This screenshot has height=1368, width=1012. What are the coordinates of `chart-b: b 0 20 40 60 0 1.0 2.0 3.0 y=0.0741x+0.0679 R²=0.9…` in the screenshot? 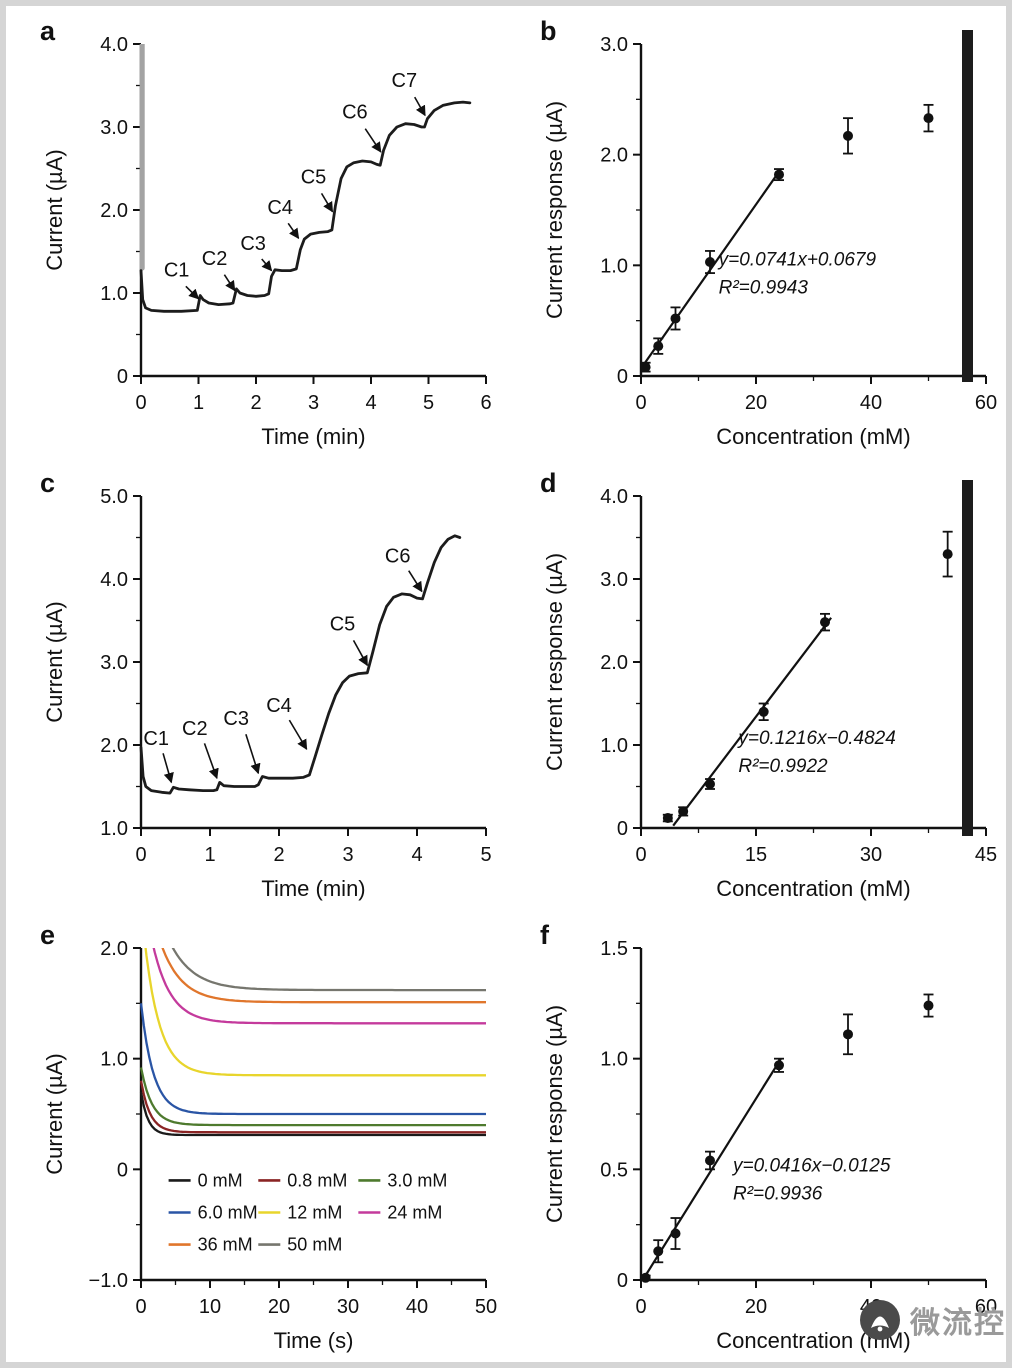 It's located at (768, 232).